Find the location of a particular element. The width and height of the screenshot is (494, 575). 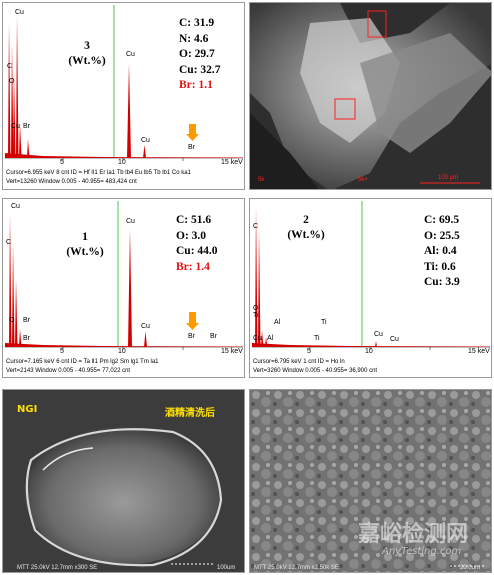

composition-list: C: 69.5 O: 25.5 Al: 0.4 Ti: 0.6 Cu: 3.9 is located at coordinates (442, 252).